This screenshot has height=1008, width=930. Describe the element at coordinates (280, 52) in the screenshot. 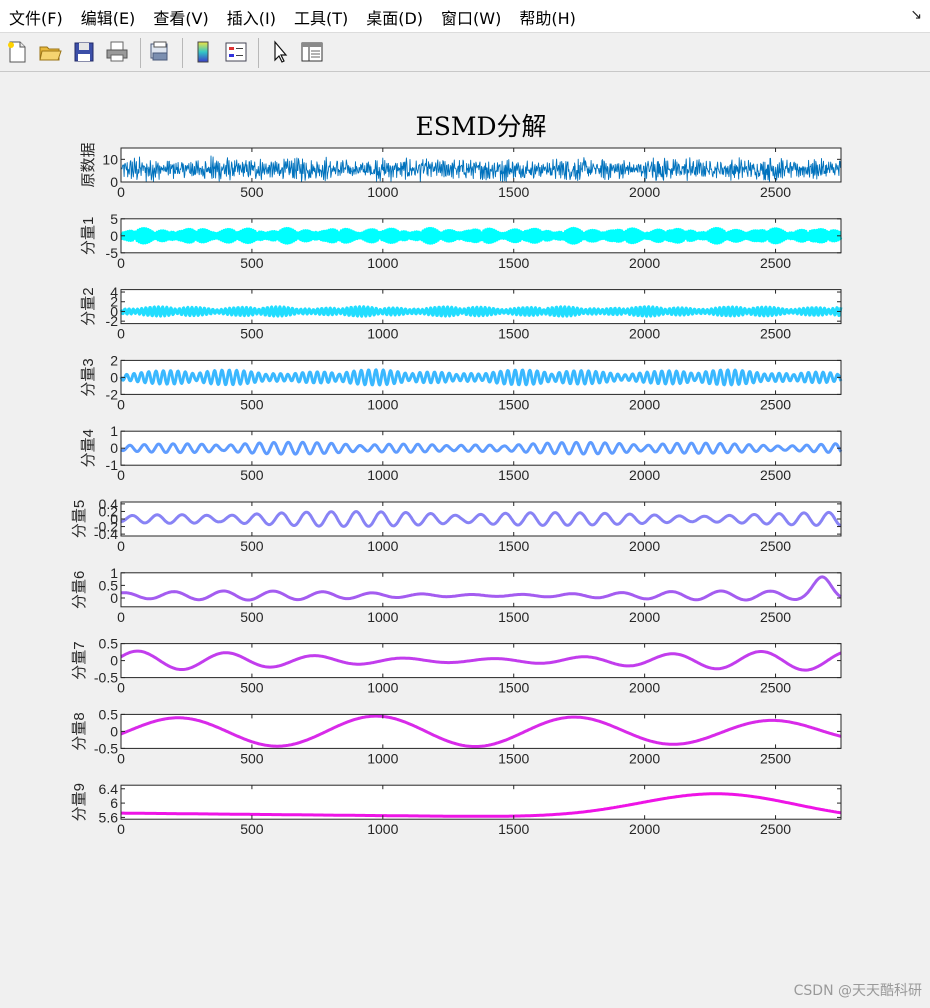

I see `pointer-icon` at that location.